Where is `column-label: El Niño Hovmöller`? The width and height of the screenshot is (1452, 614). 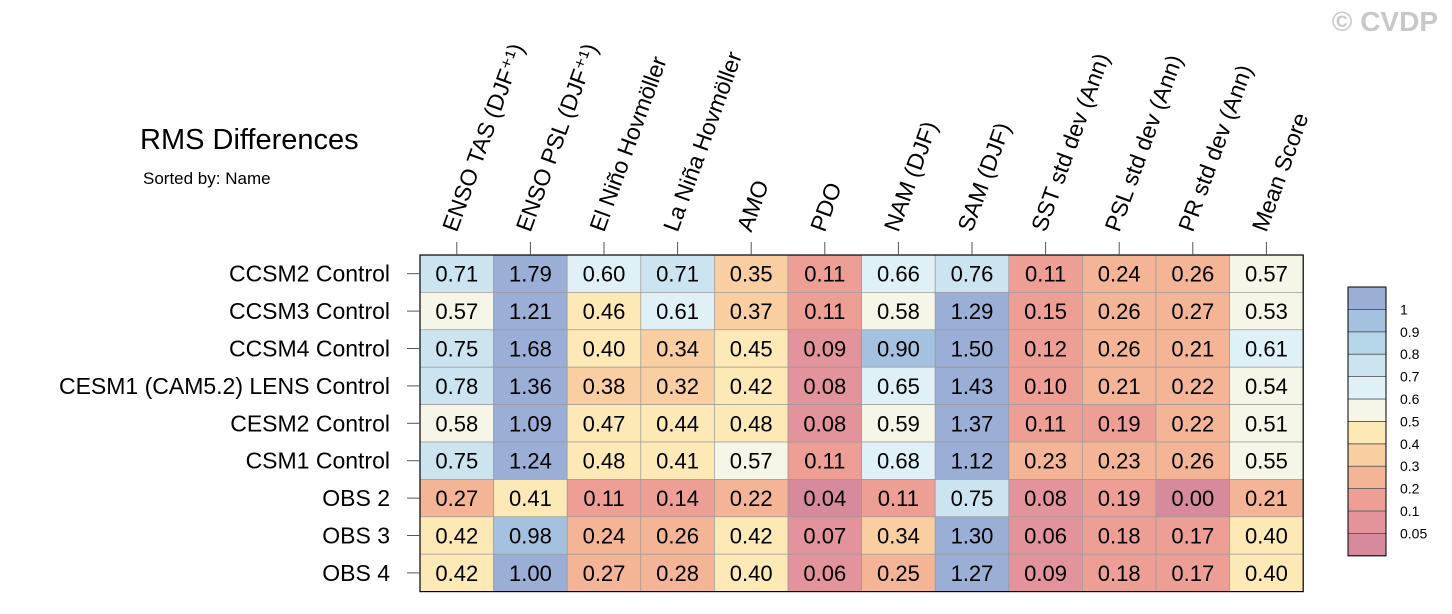
column-label: El Niño Hovmöller is located at coordinates (627, 144).